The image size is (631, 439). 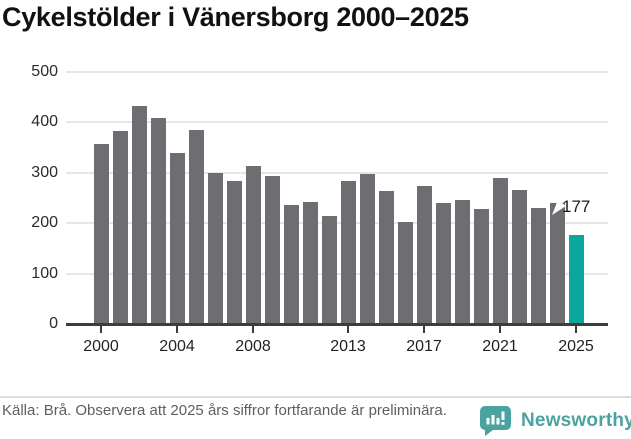 I want to click on bar-2021, so click(x=500, y=250).